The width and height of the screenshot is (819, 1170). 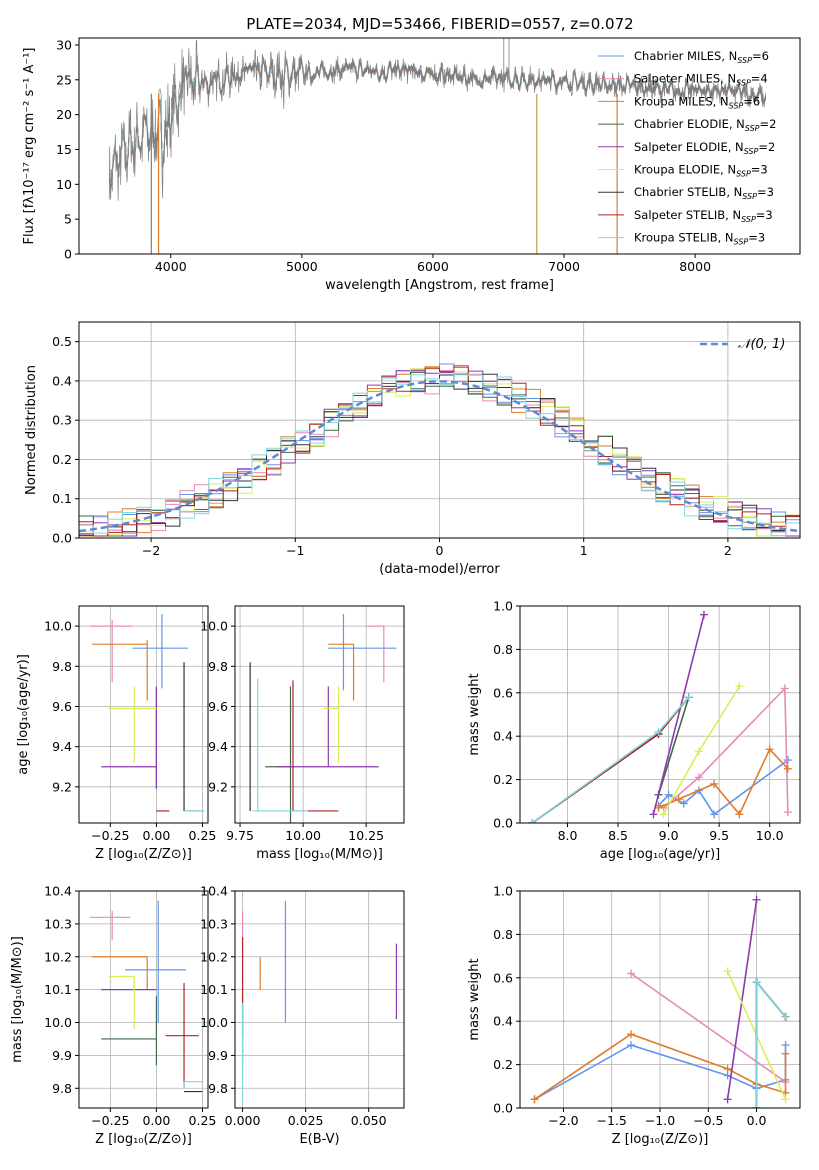 I want to click on y-tick-label: 9.4, so click(x=62, y=746).